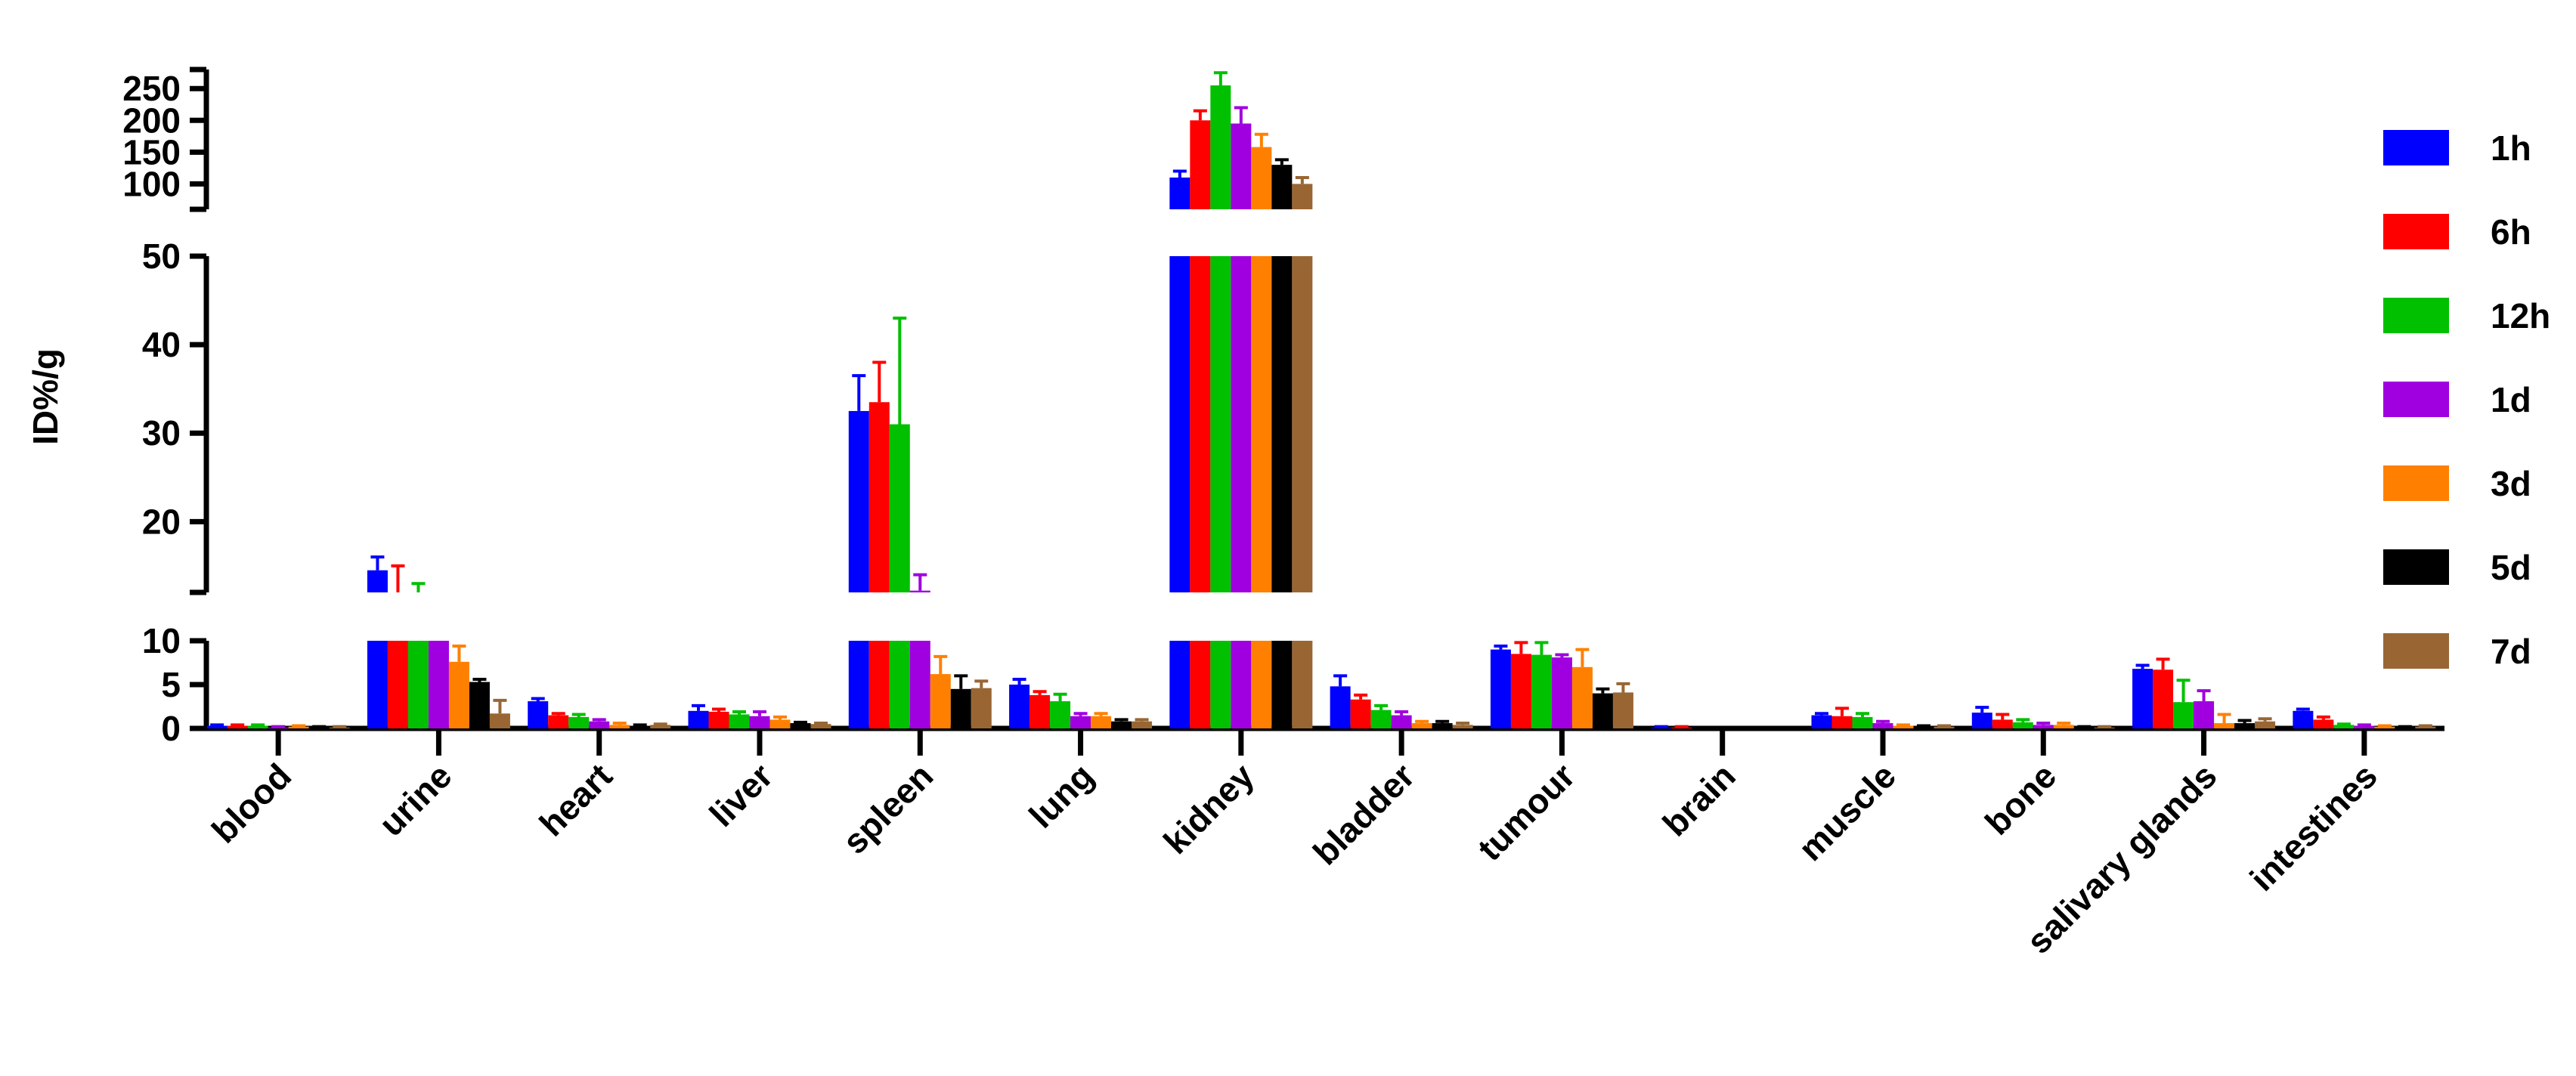  Describe the element at coordinates (161, 256) in the screenshot. I see `y-tick-label: 50` at that location.